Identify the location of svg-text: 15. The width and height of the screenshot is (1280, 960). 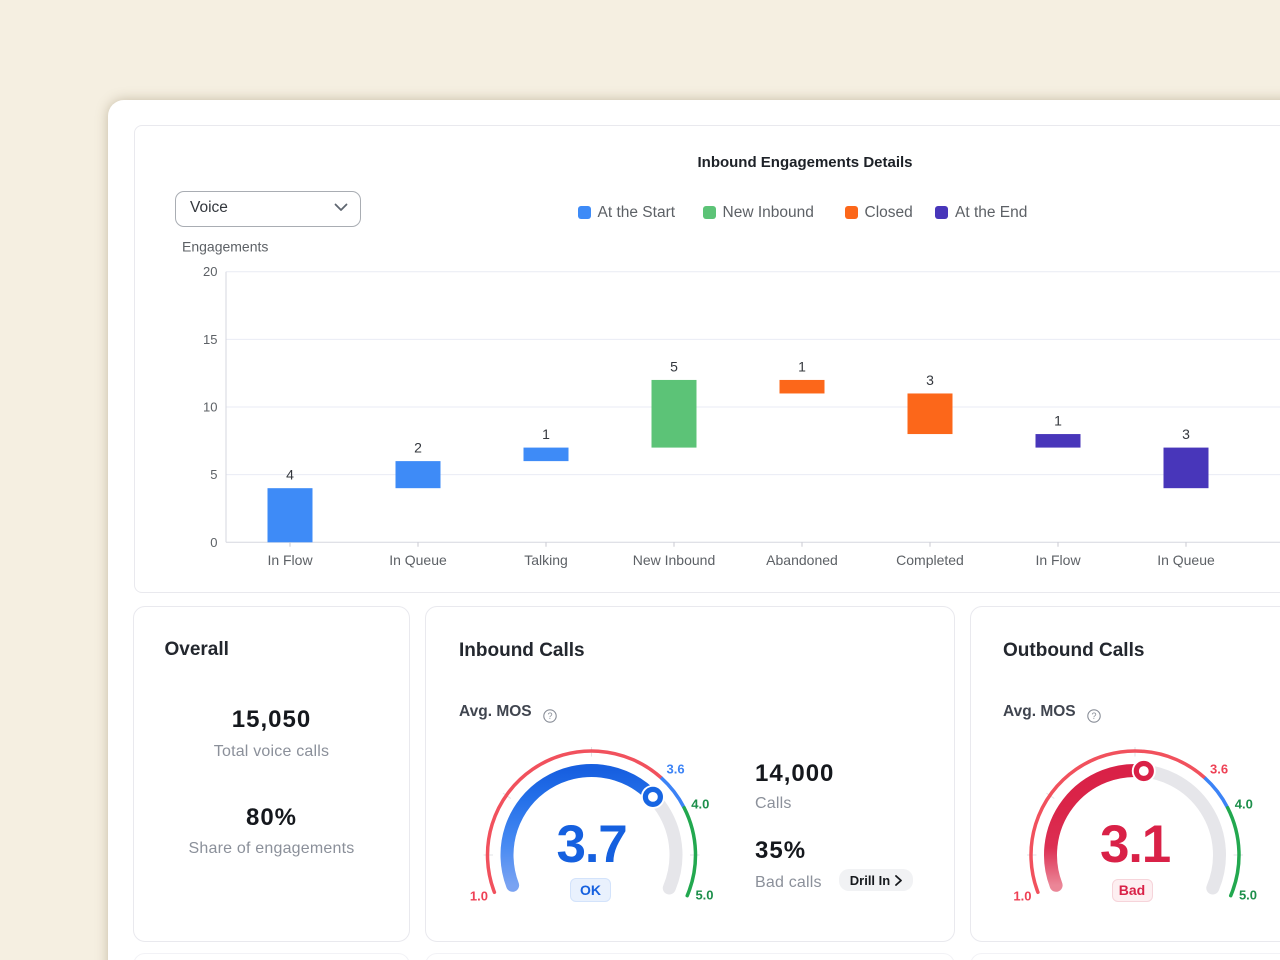
(210, 339).